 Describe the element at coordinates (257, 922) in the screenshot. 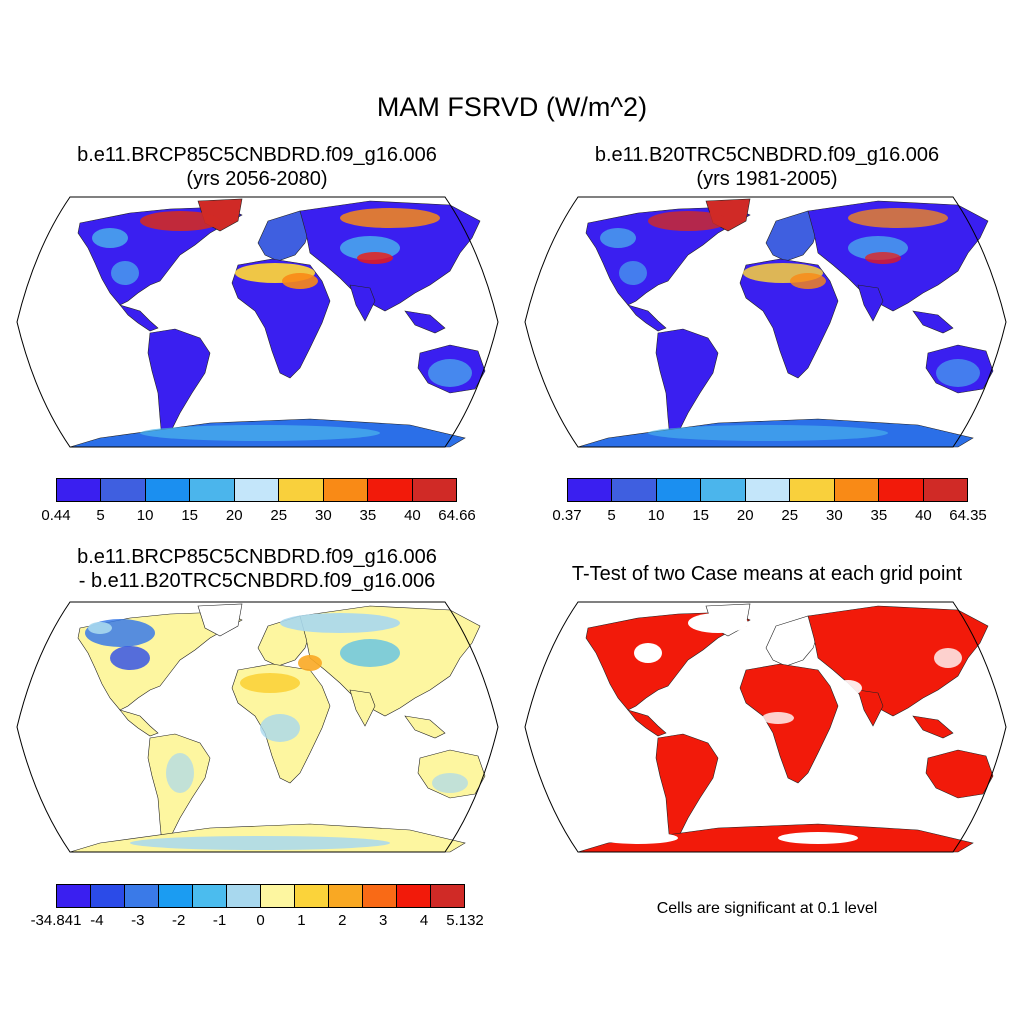

I see `panel-3-colorbar-labels: -34.841 -4 -3 -2 -1 0 1 2 3 4 5.132` at that location.